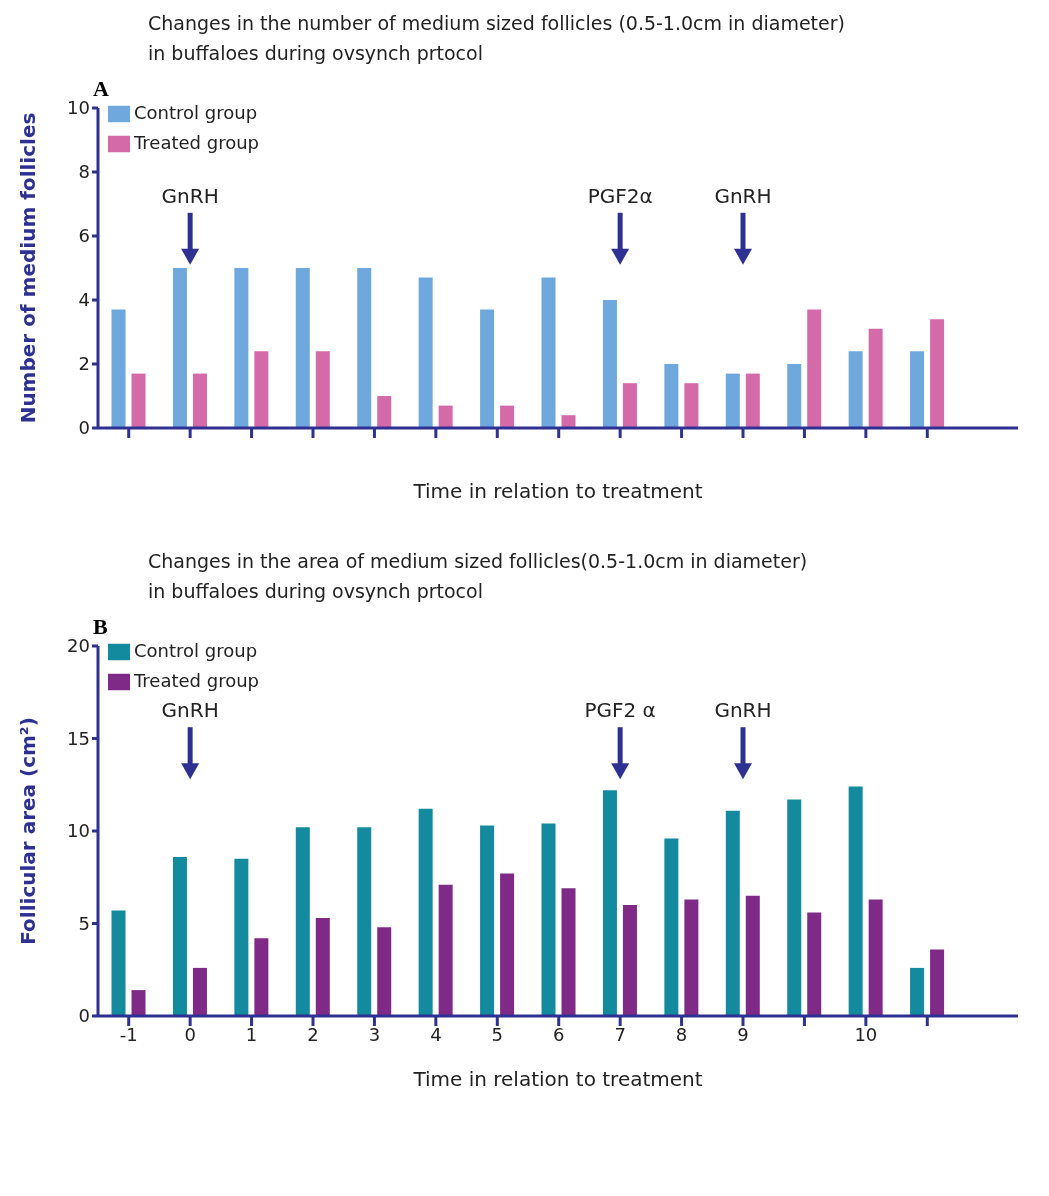 The image size is (1049, 1196). What do you see at coordinates (558, 1034) in the screenshot?
I see `x-tick-label: 6` at bounding box center [558, 1034].